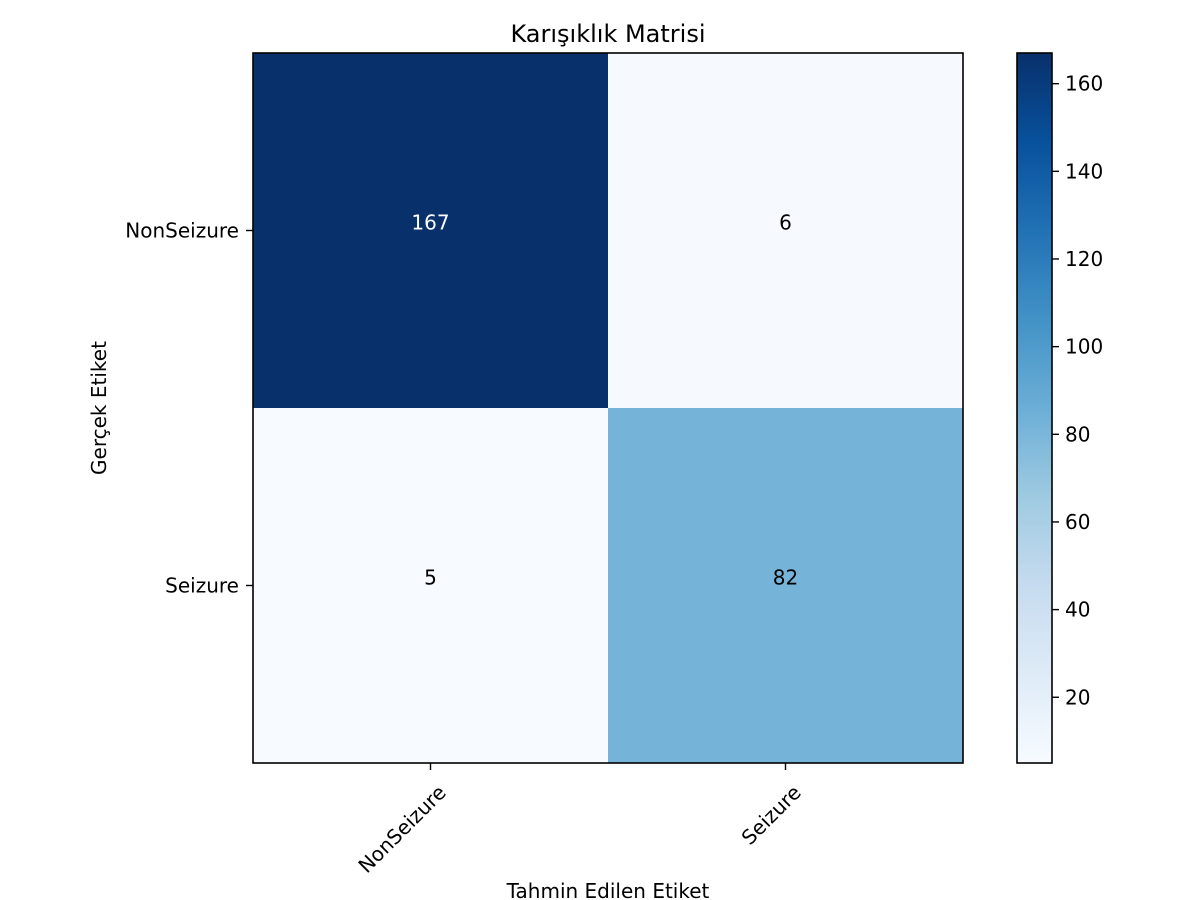 The width and height of the screenshot is (1200, 900). What do you see at coordinates (1034, 408) in the screenshot?
I see `colorbar-gradient` at bounding box center [1034, 408].